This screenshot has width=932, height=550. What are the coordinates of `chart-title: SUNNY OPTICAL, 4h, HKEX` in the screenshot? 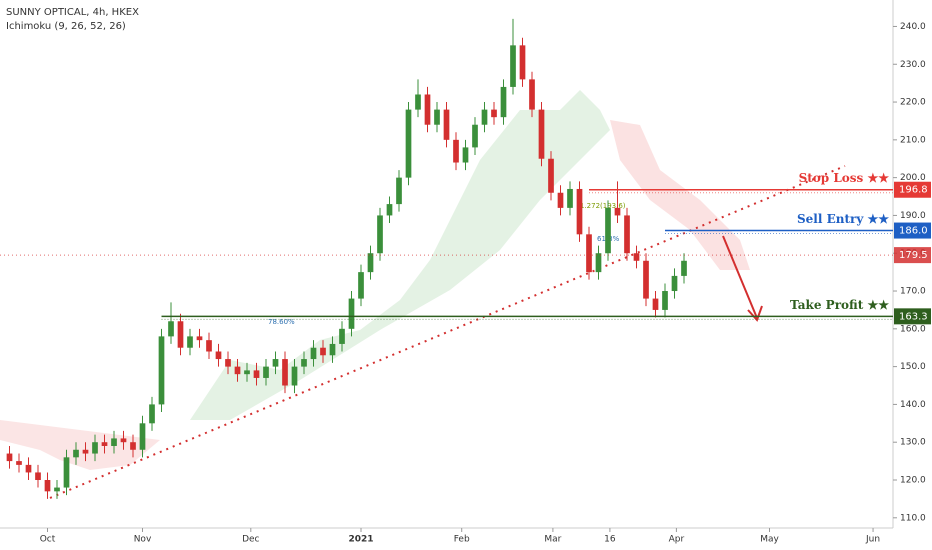 It's located at (72, 12).